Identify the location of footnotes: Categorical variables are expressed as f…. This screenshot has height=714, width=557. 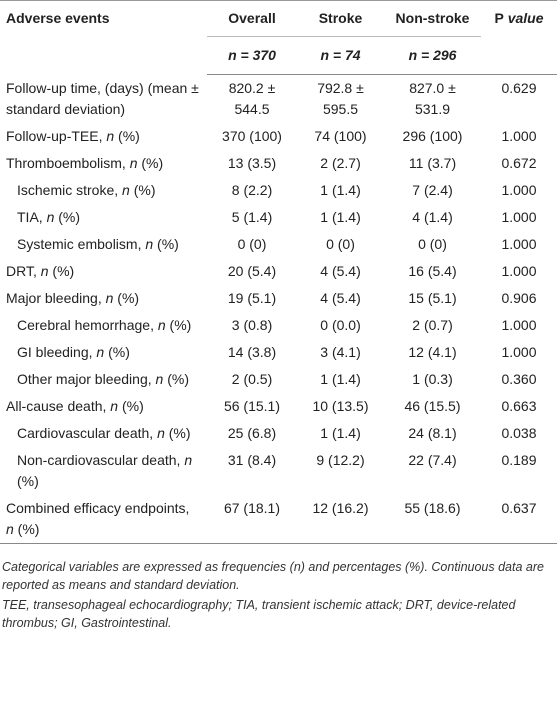
(278, 595).